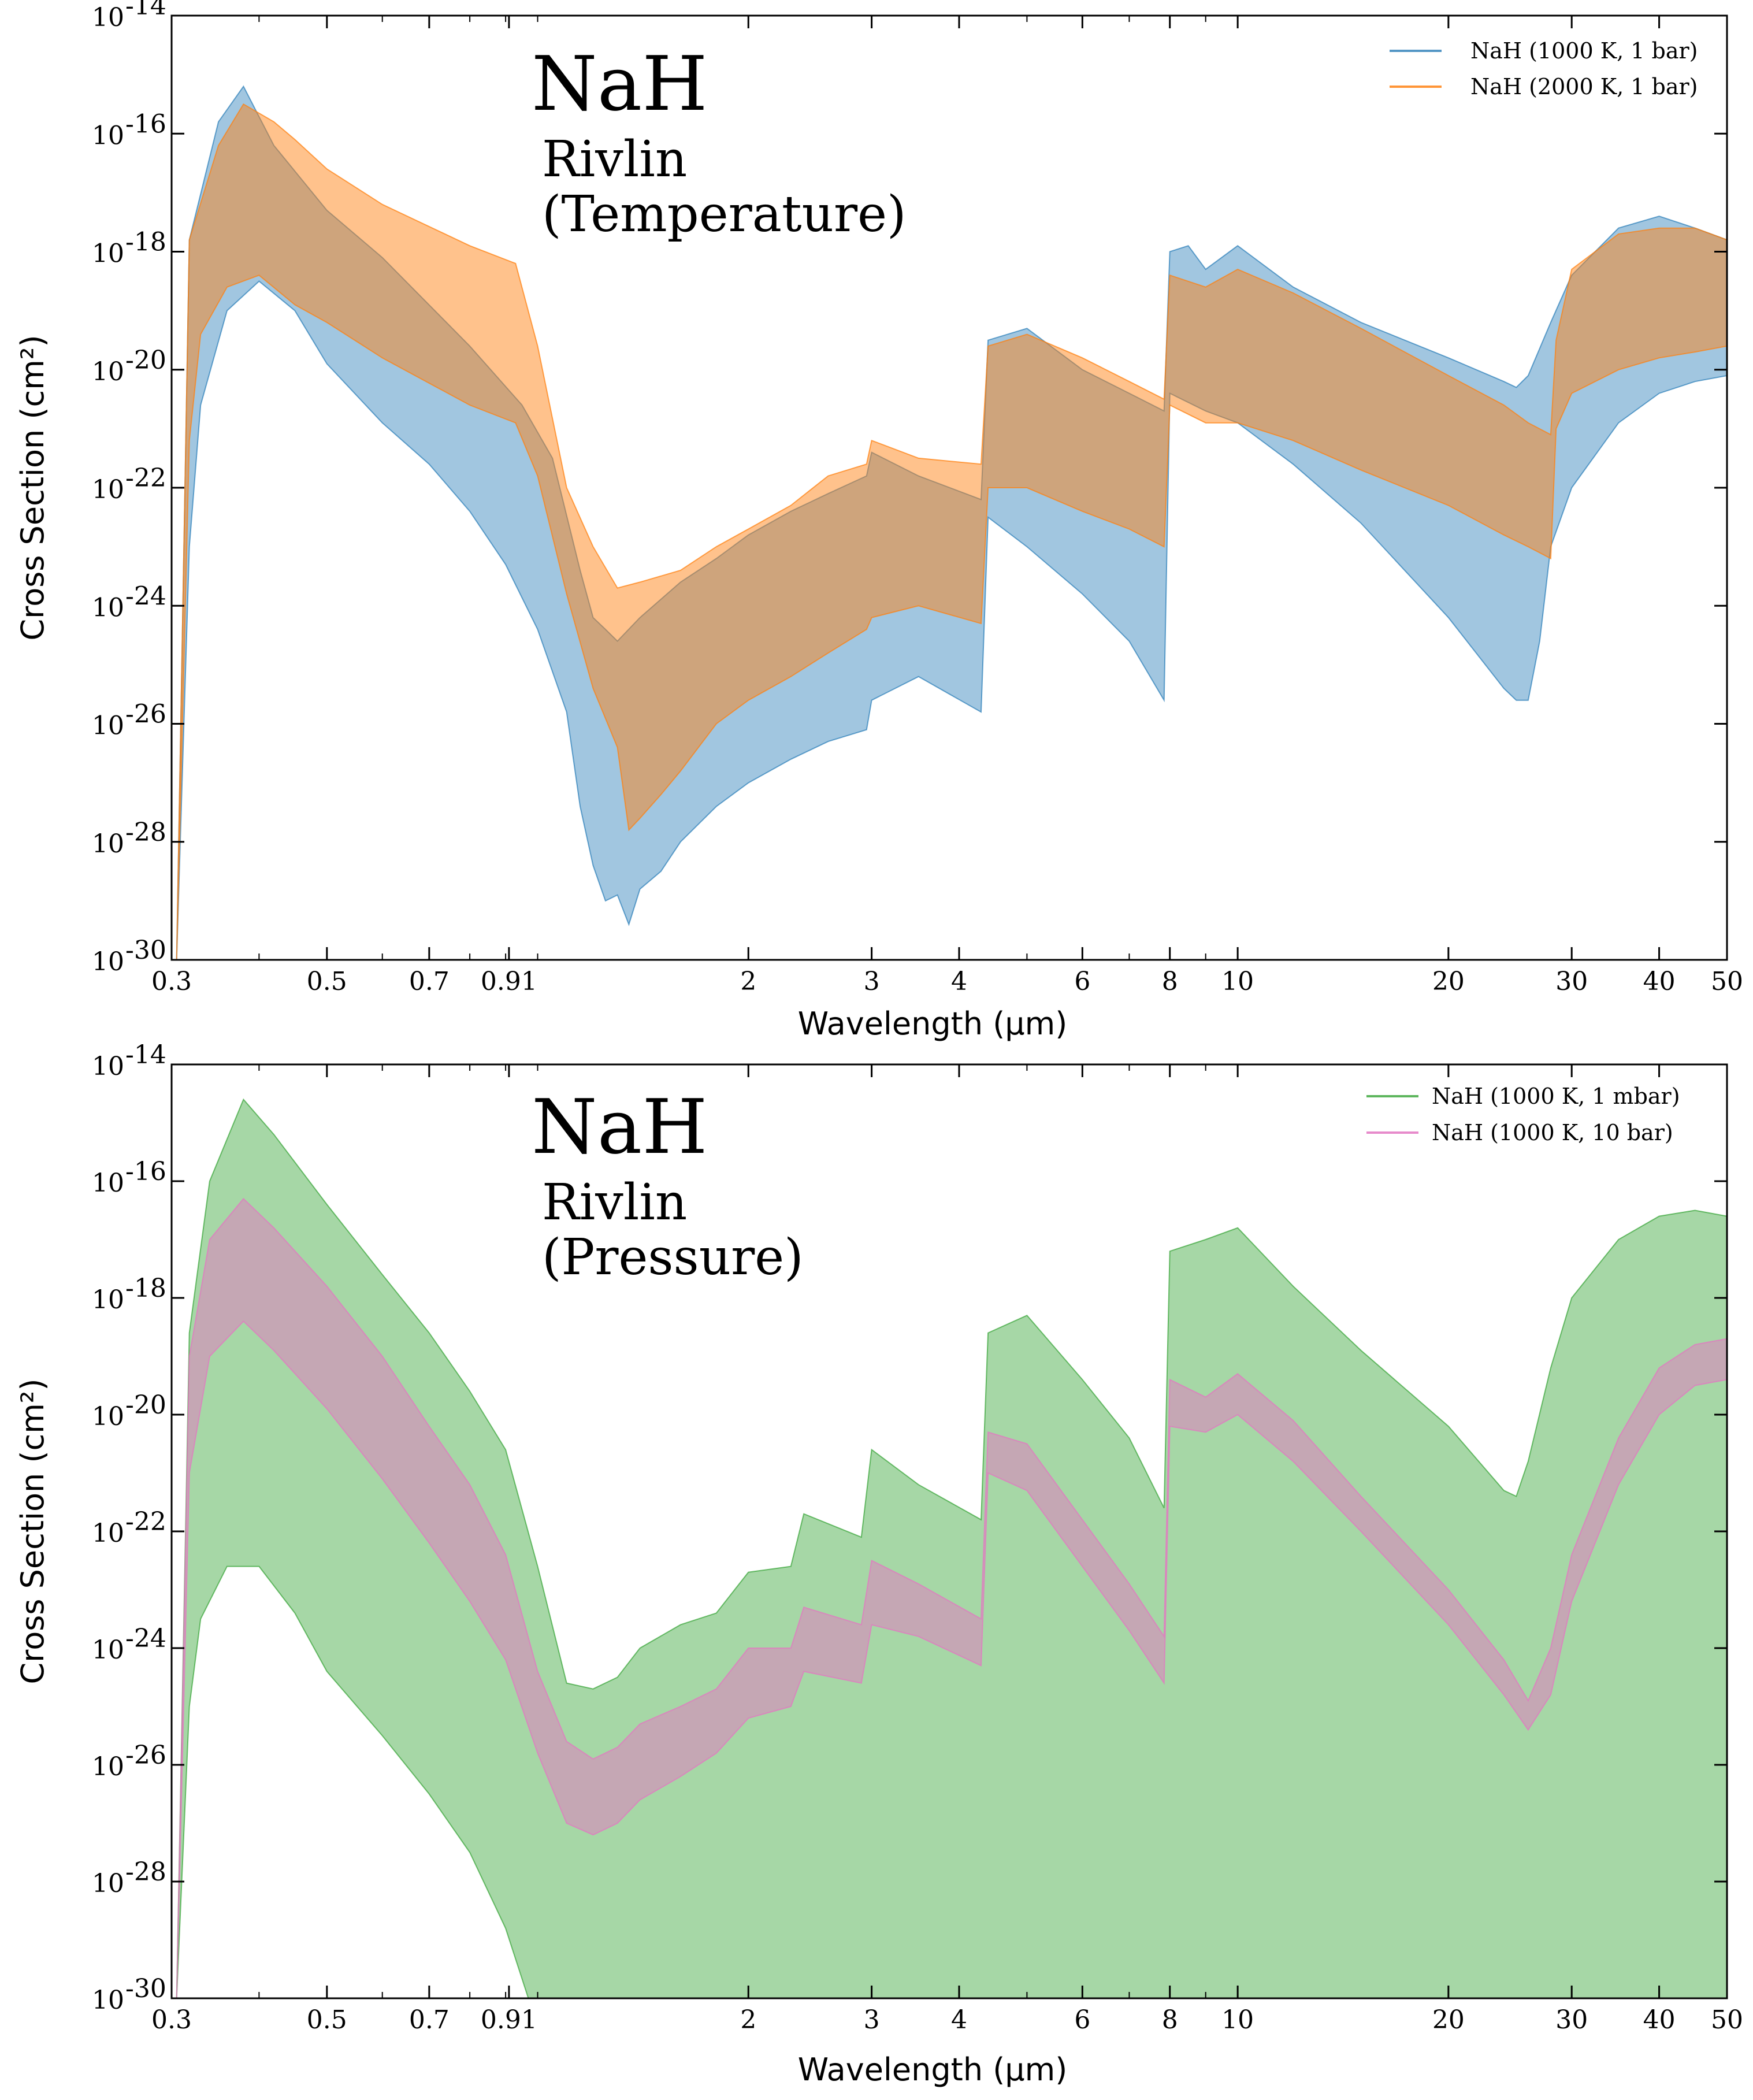  What do you see at coordinates (724, 214) in the screenshot?
I see `annotation-subtitle-temperature: (Temperature)` at bounding box center [724, 214].